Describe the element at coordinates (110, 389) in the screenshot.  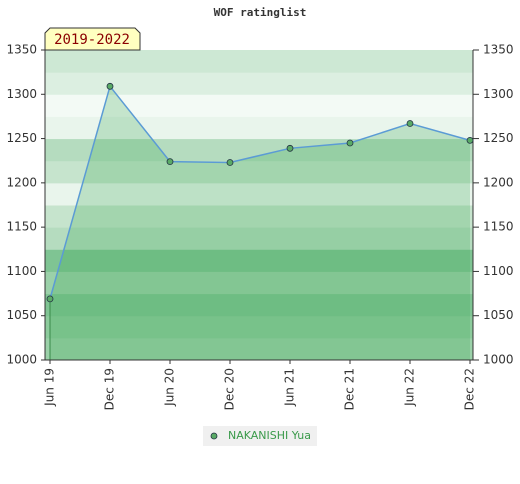
I see `x-tick-label: Dec 19` at that location.